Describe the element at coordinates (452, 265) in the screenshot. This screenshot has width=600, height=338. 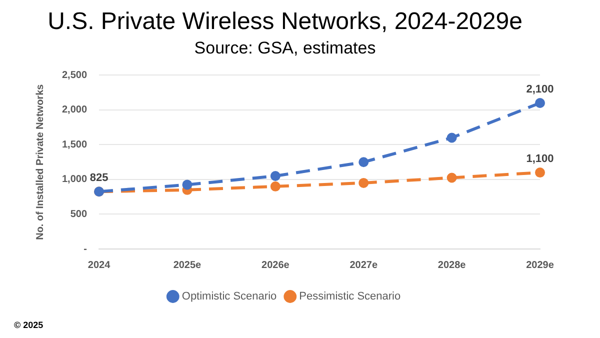
I see `x-tick-label: 2028e` at that location.